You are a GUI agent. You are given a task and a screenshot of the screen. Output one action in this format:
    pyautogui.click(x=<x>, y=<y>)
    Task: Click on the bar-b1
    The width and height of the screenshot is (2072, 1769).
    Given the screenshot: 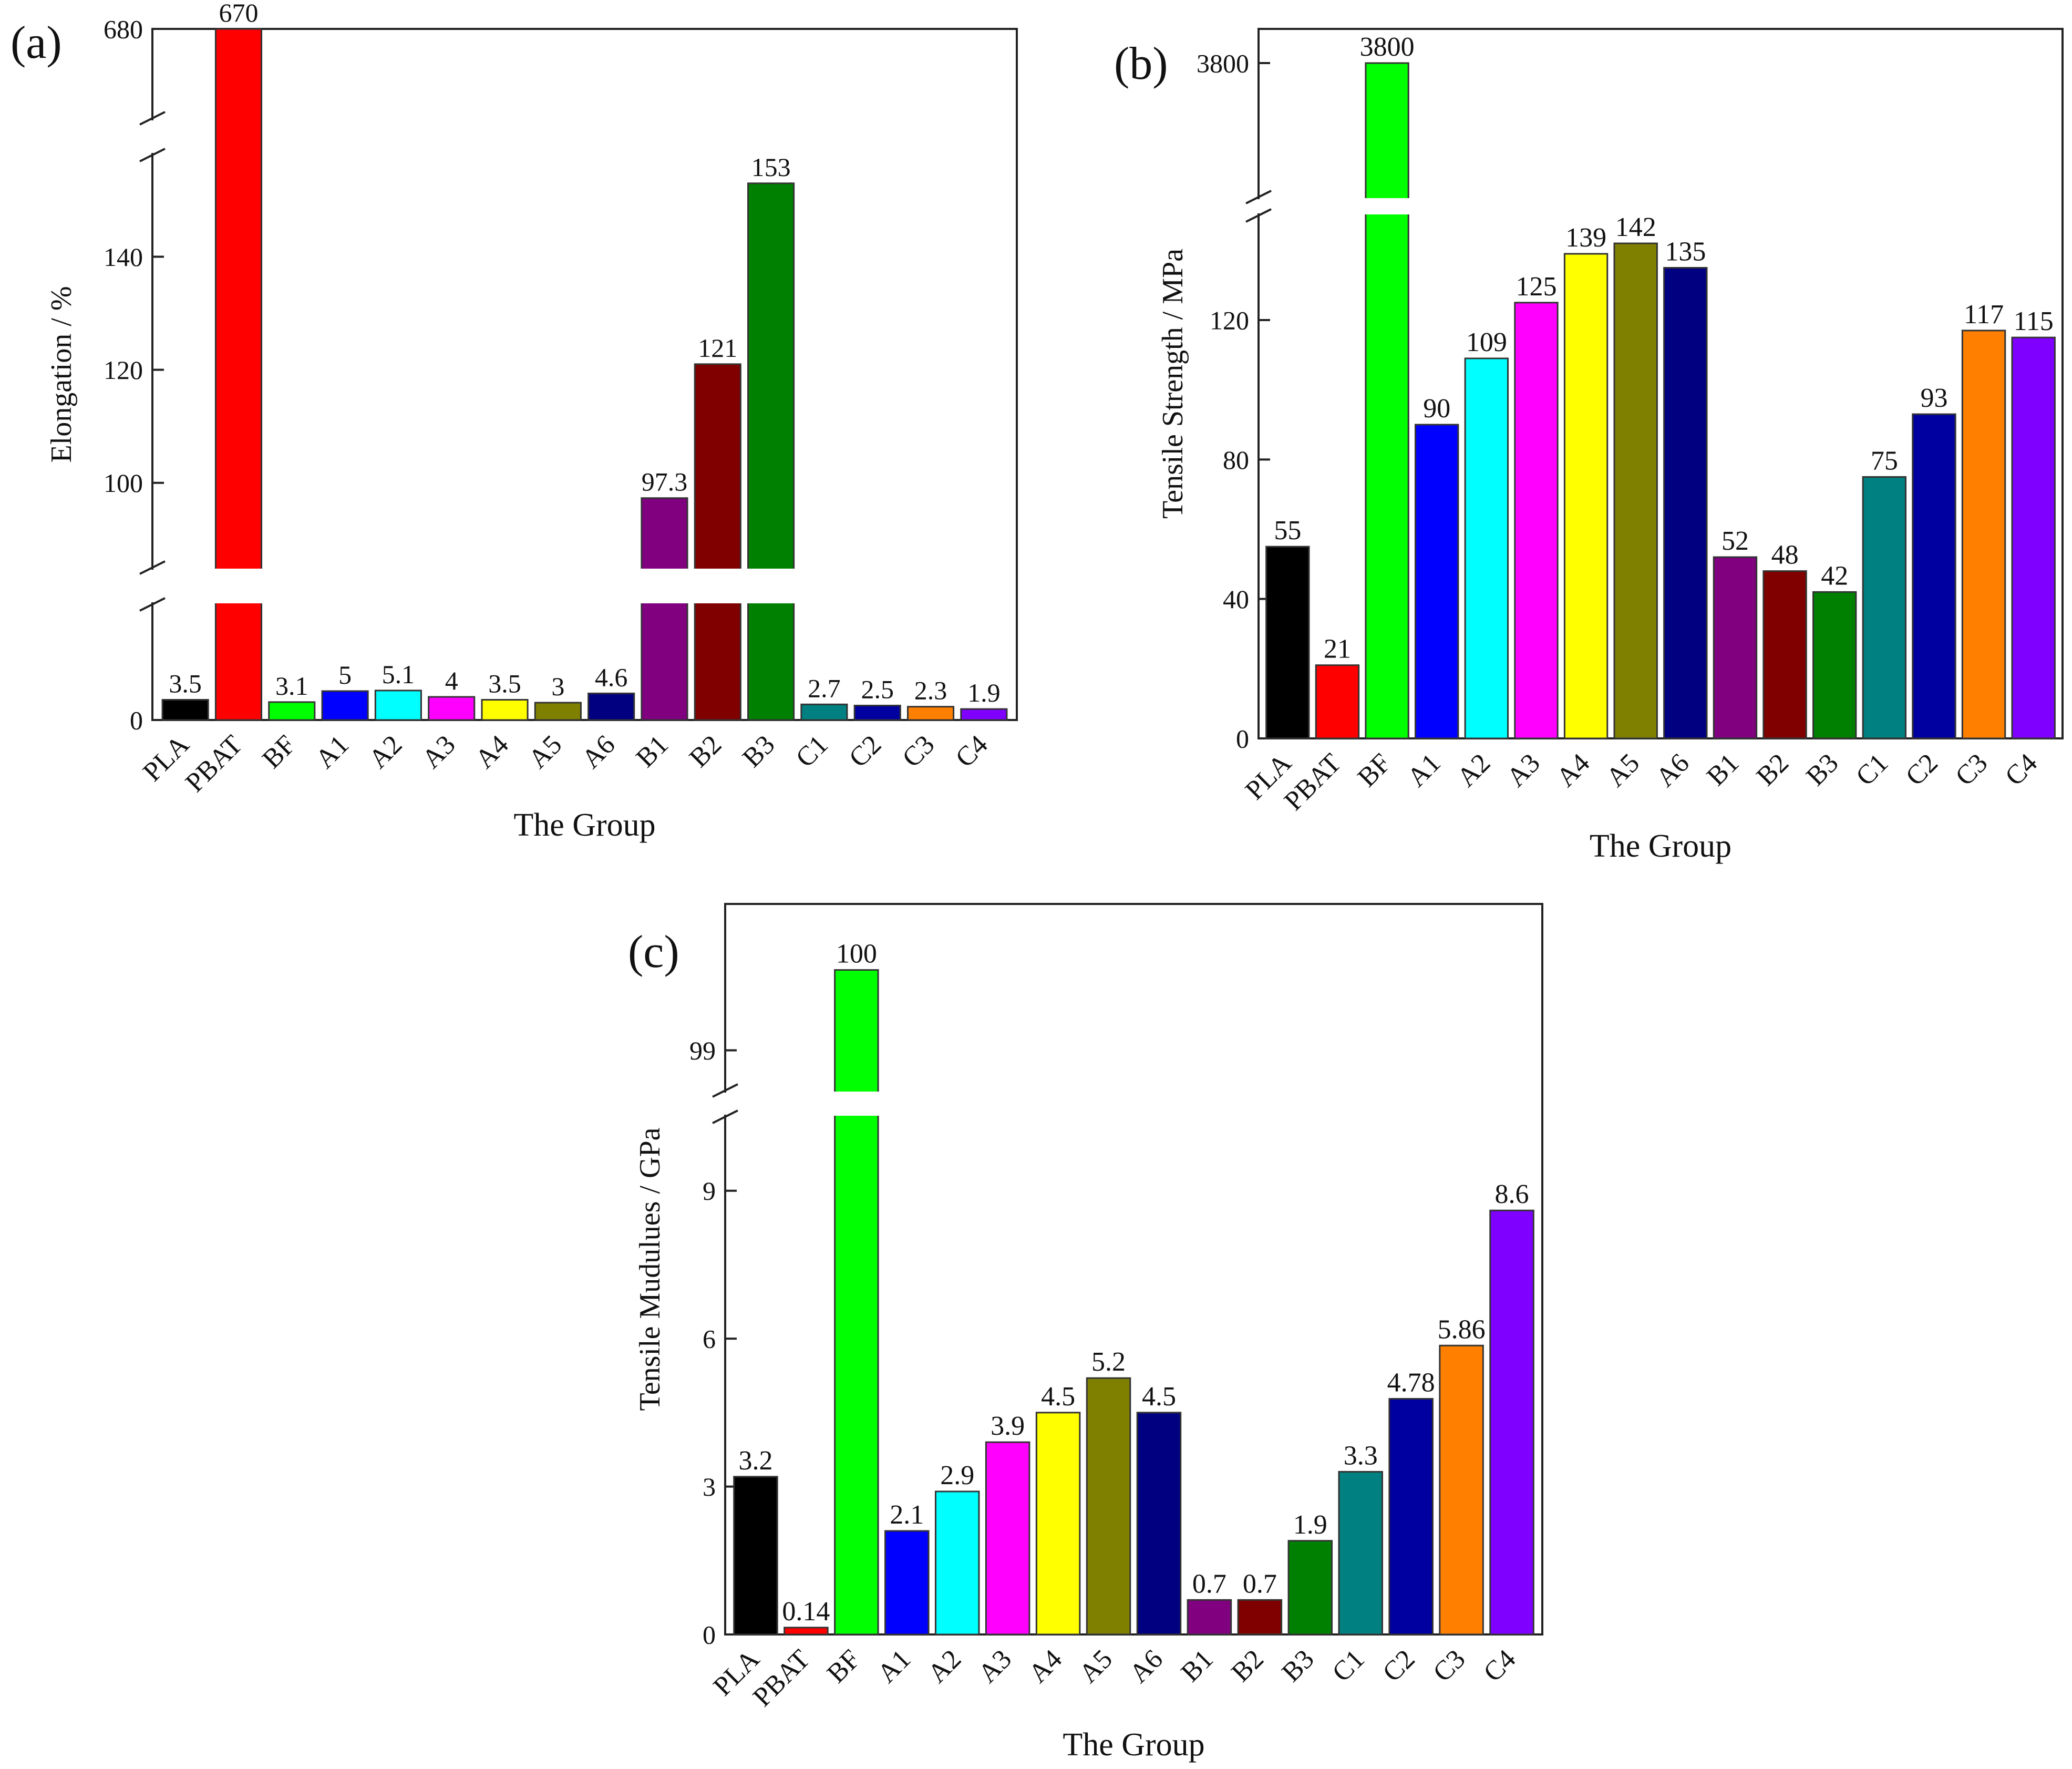 What is the action you would take?
    pyautogui.click(x=1735, y=647)
    